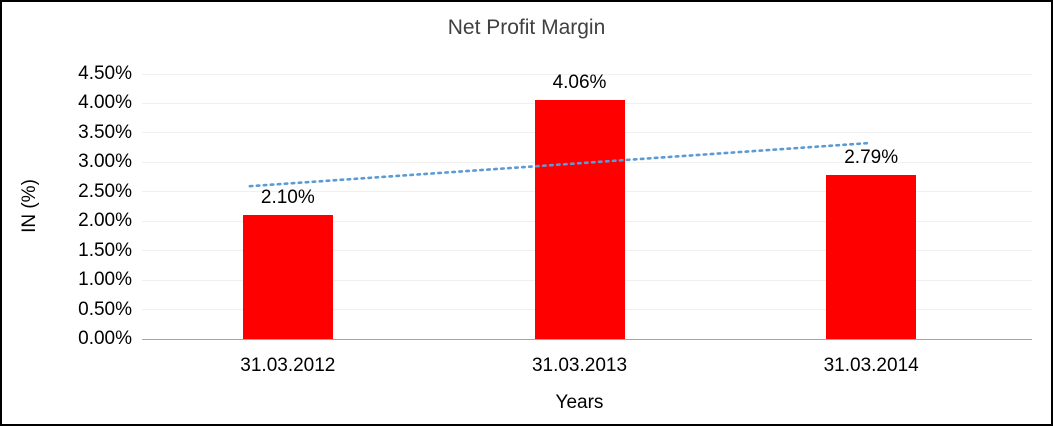 This screenshot has width=1053, height=426. Describe the element at coordinates (105, 103) in the screenshot. I see `y-axis-tick-label: 4.00%` at that location.